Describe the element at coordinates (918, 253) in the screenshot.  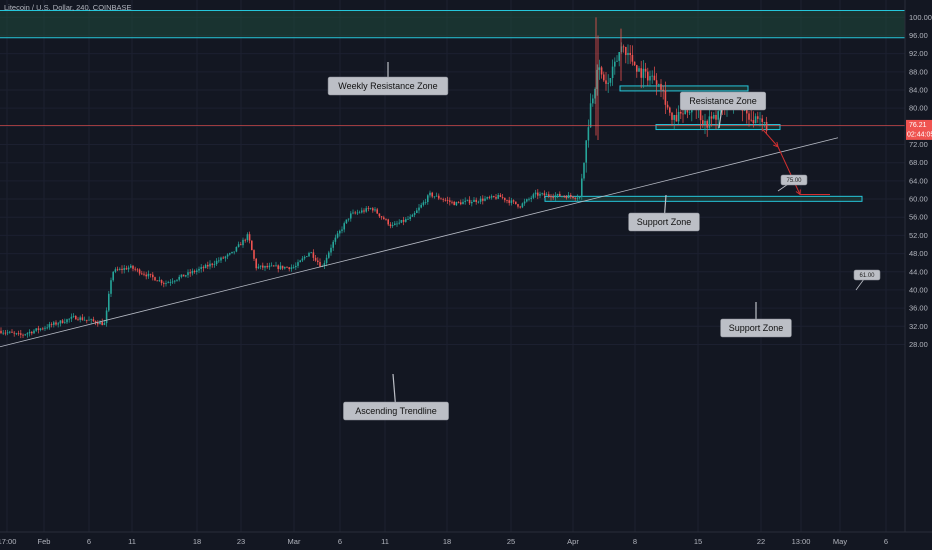
I see `price-tick-label: 48.00` at that location.